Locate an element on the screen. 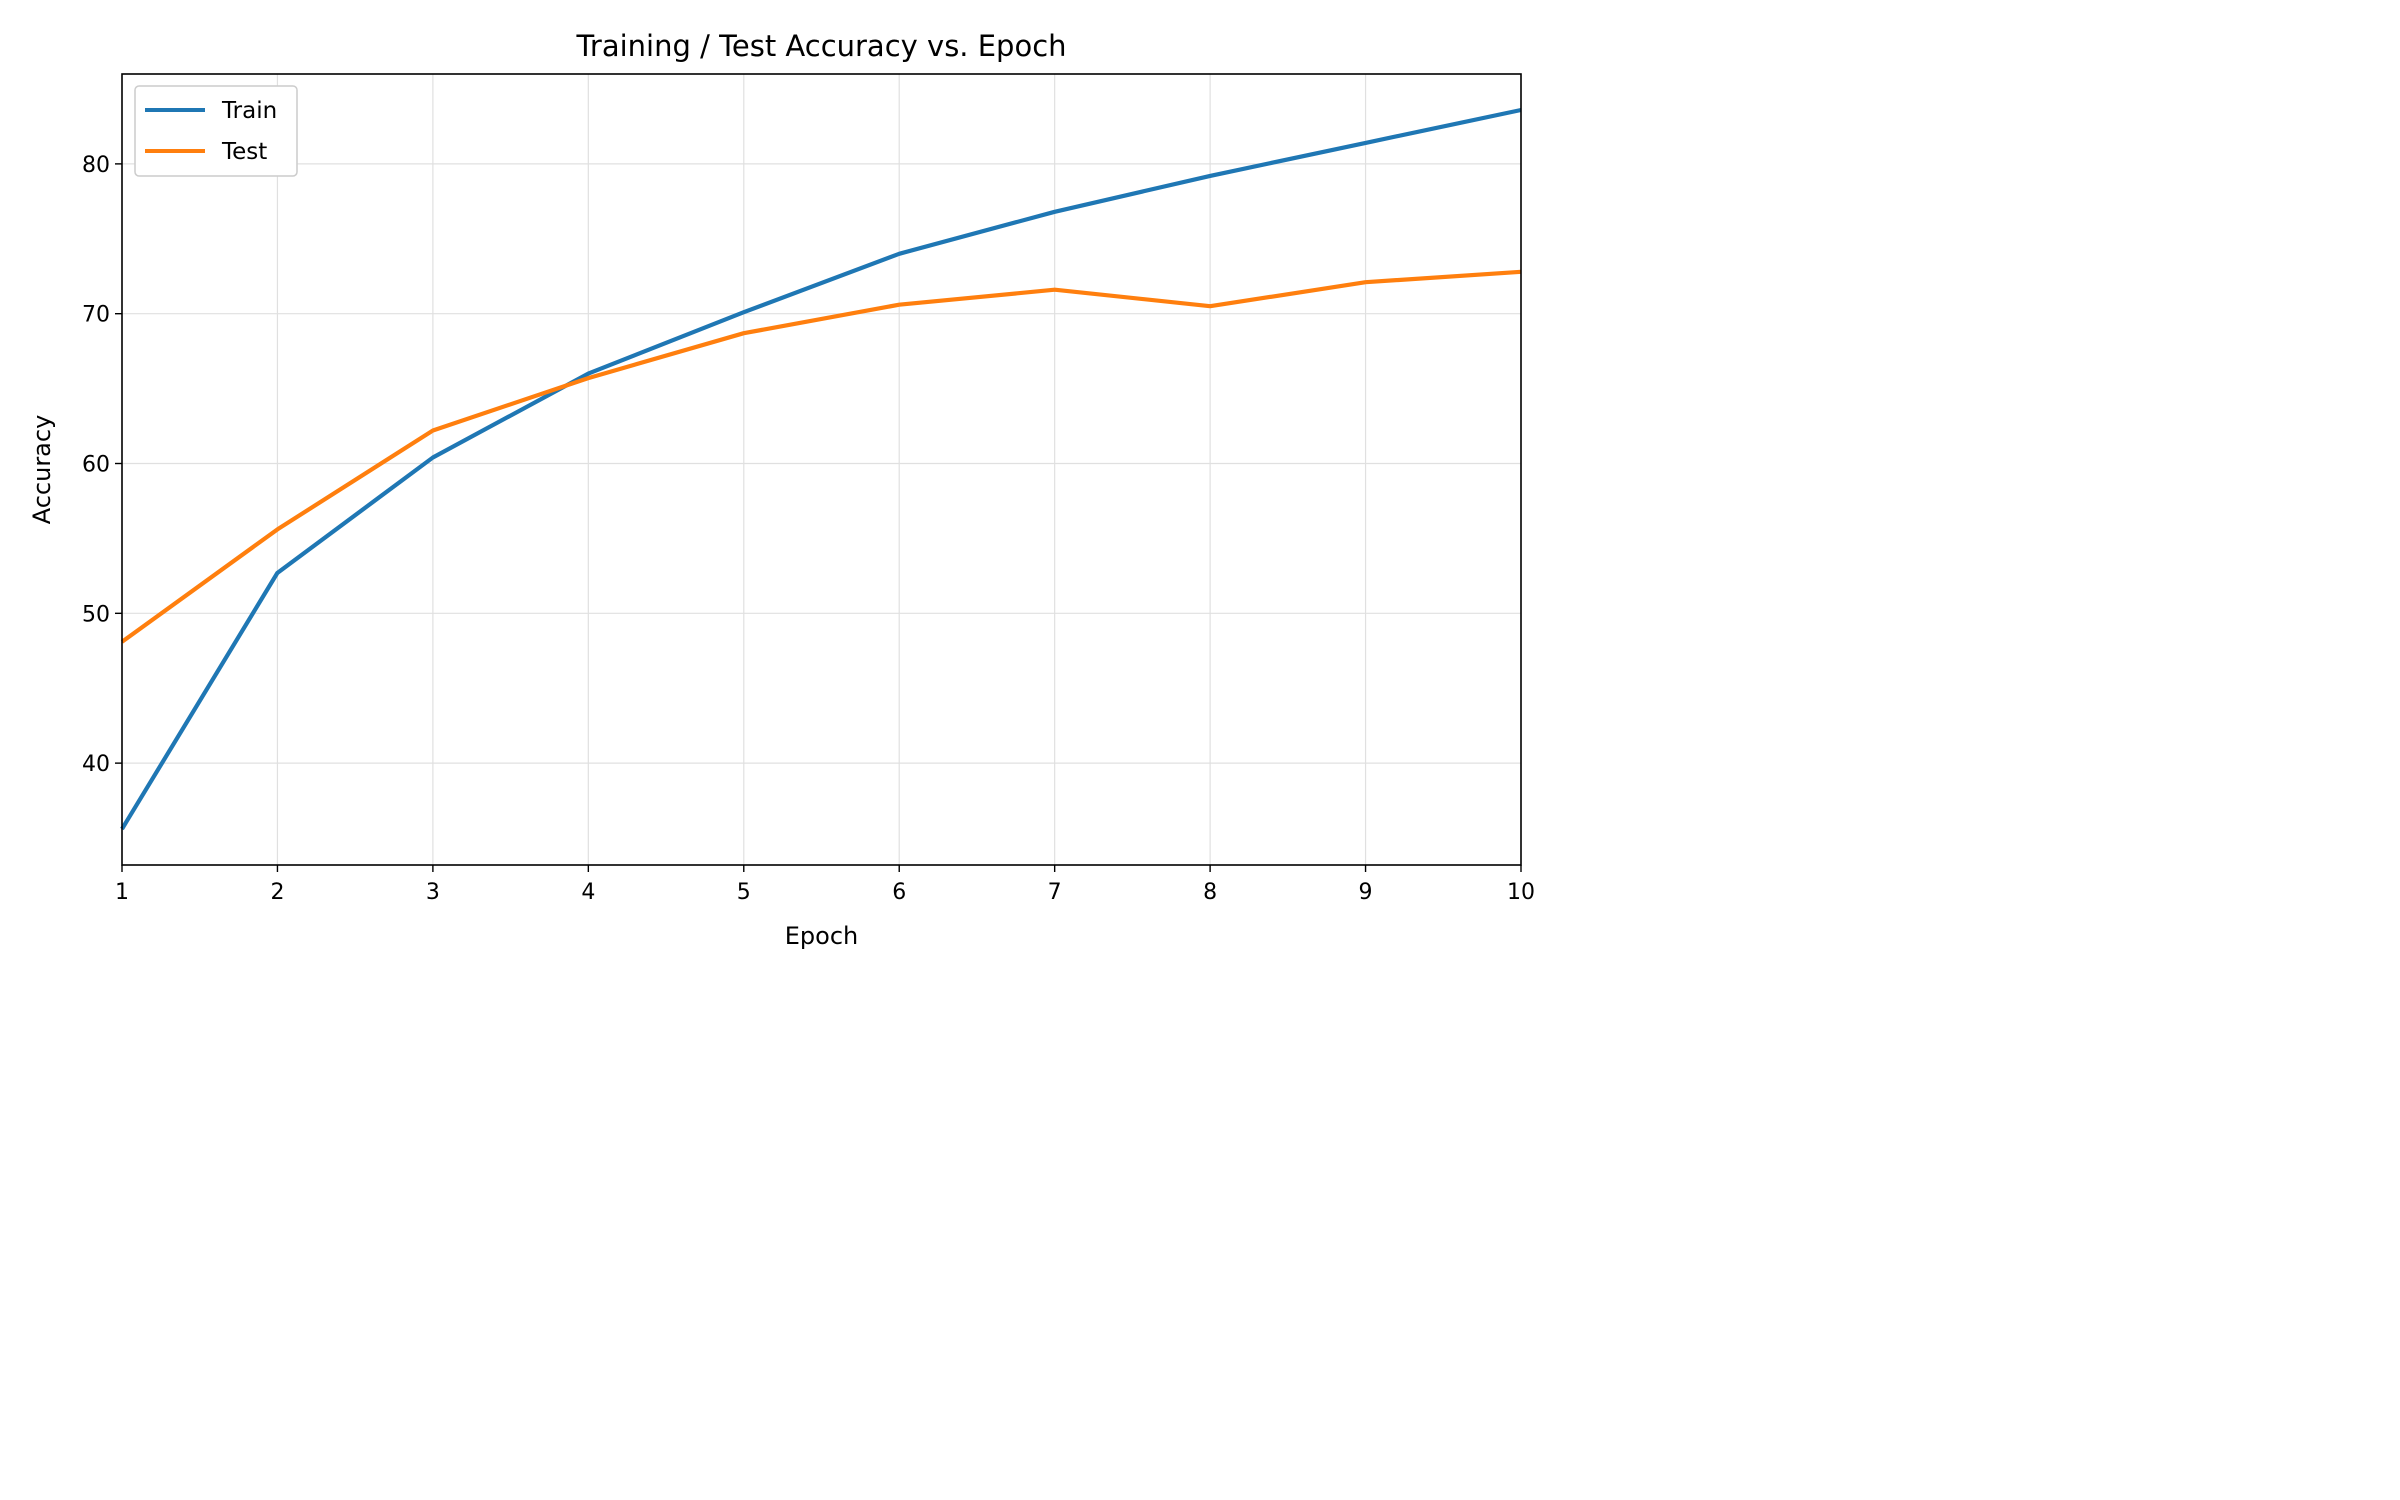 The height and width of the screenshot is (1500, 2400). x-tick-label: 1 is located at coordinates (122, 892).